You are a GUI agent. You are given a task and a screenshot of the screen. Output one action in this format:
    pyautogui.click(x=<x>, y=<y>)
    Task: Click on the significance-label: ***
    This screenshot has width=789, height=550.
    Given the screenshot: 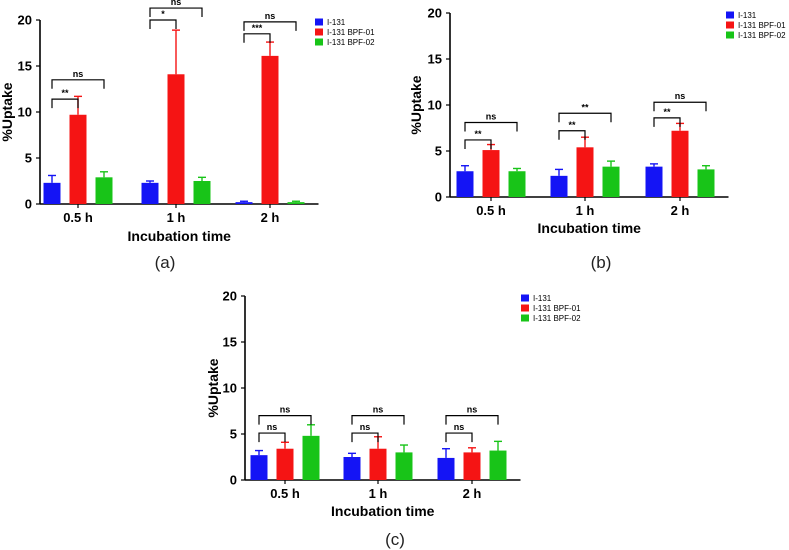 What is the action you would take?
    pyautogui.click(x=257, y=28)
    